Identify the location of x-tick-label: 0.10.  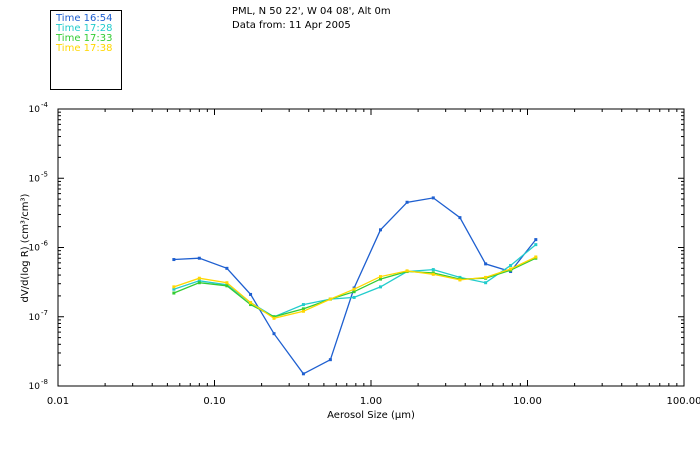
(214, 401).